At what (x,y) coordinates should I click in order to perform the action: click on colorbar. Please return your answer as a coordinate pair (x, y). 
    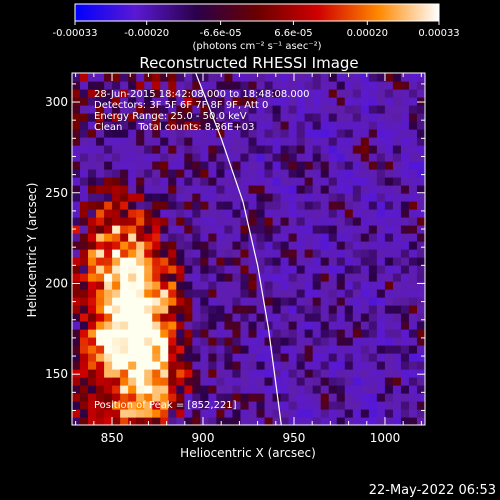
    Looking at the image, I should click on (257, 12).